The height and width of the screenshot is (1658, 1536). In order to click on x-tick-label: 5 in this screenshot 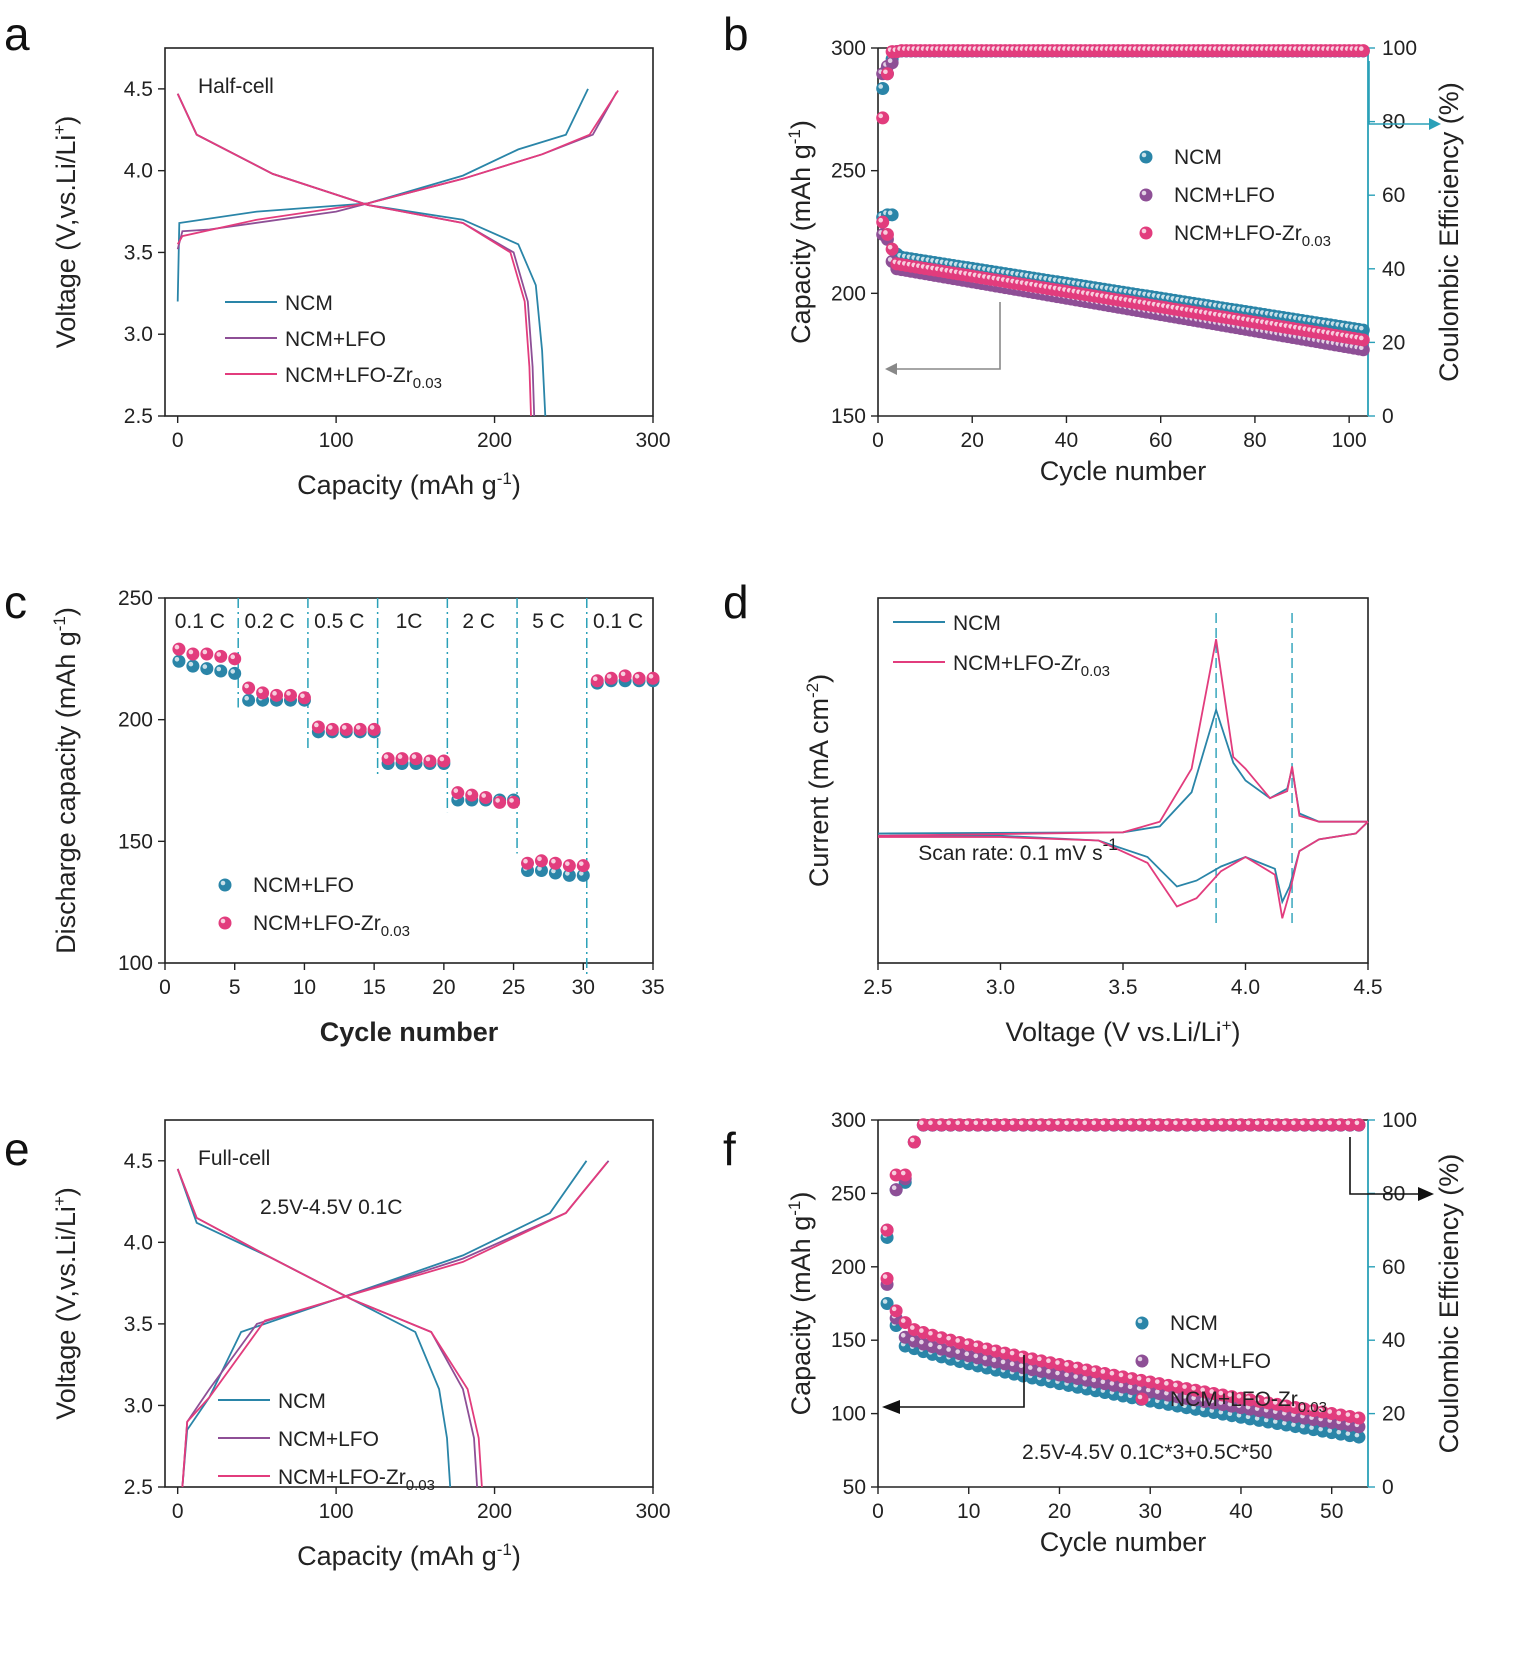, I will do `click(235, 987)`.